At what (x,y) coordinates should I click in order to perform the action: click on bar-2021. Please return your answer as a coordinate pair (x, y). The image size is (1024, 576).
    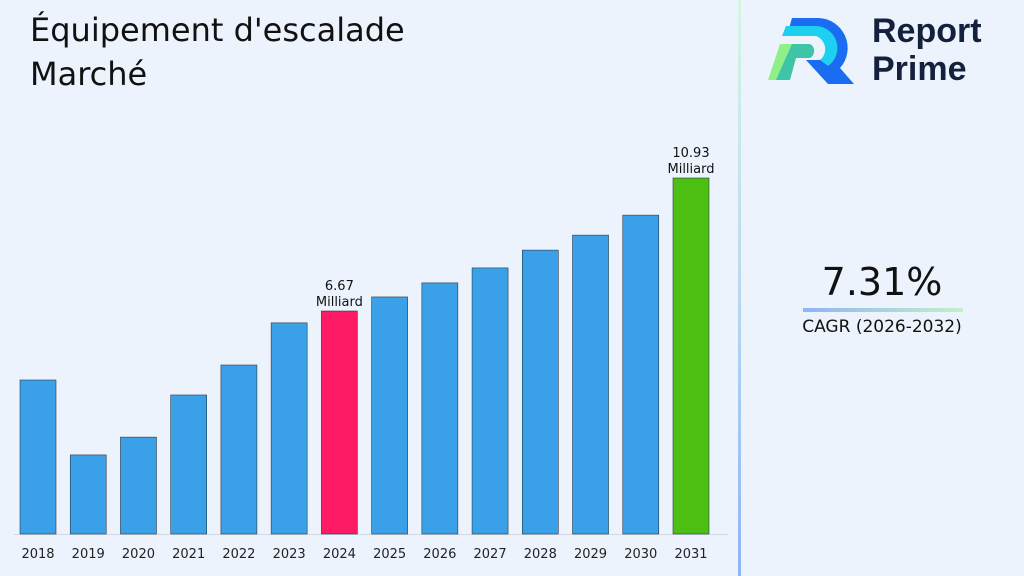
    Looking at the image, I should click on (188, 464).